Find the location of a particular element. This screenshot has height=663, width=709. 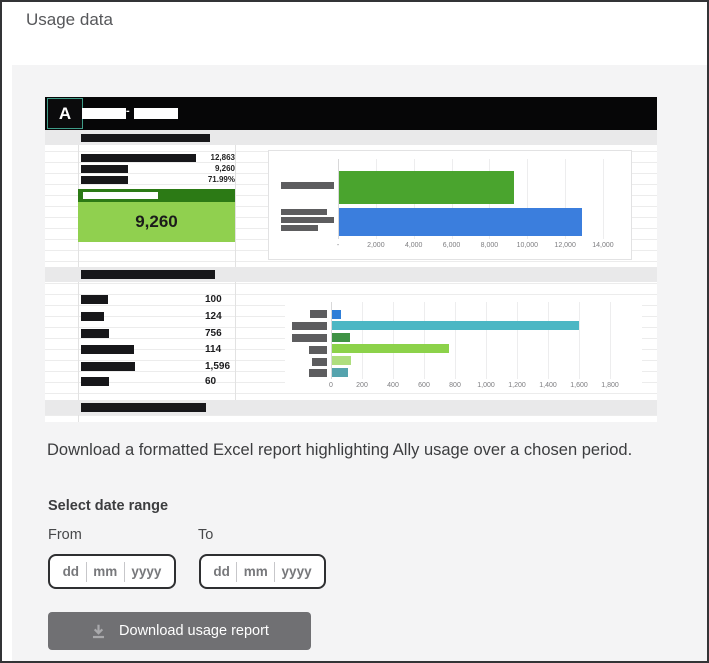

x-axis-tick-label: 2,000 is located at coordinates (376, 245).